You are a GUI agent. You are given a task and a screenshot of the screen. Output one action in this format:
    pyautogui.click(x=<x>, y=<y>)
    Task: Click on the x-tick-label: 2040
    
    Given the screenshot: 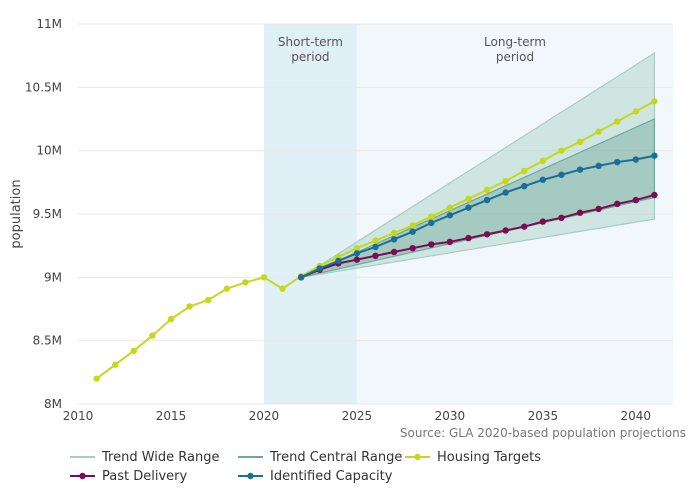 What is the action you would take?
    pyautogui.click(x=636, y=416)
    